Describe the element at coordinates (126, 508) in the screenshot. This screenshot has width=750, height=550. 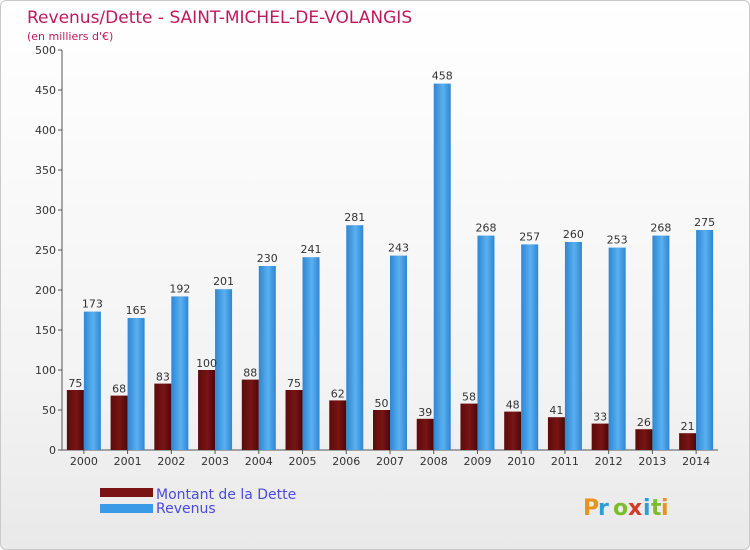
I see `legend-swatch-revenus` at that location.